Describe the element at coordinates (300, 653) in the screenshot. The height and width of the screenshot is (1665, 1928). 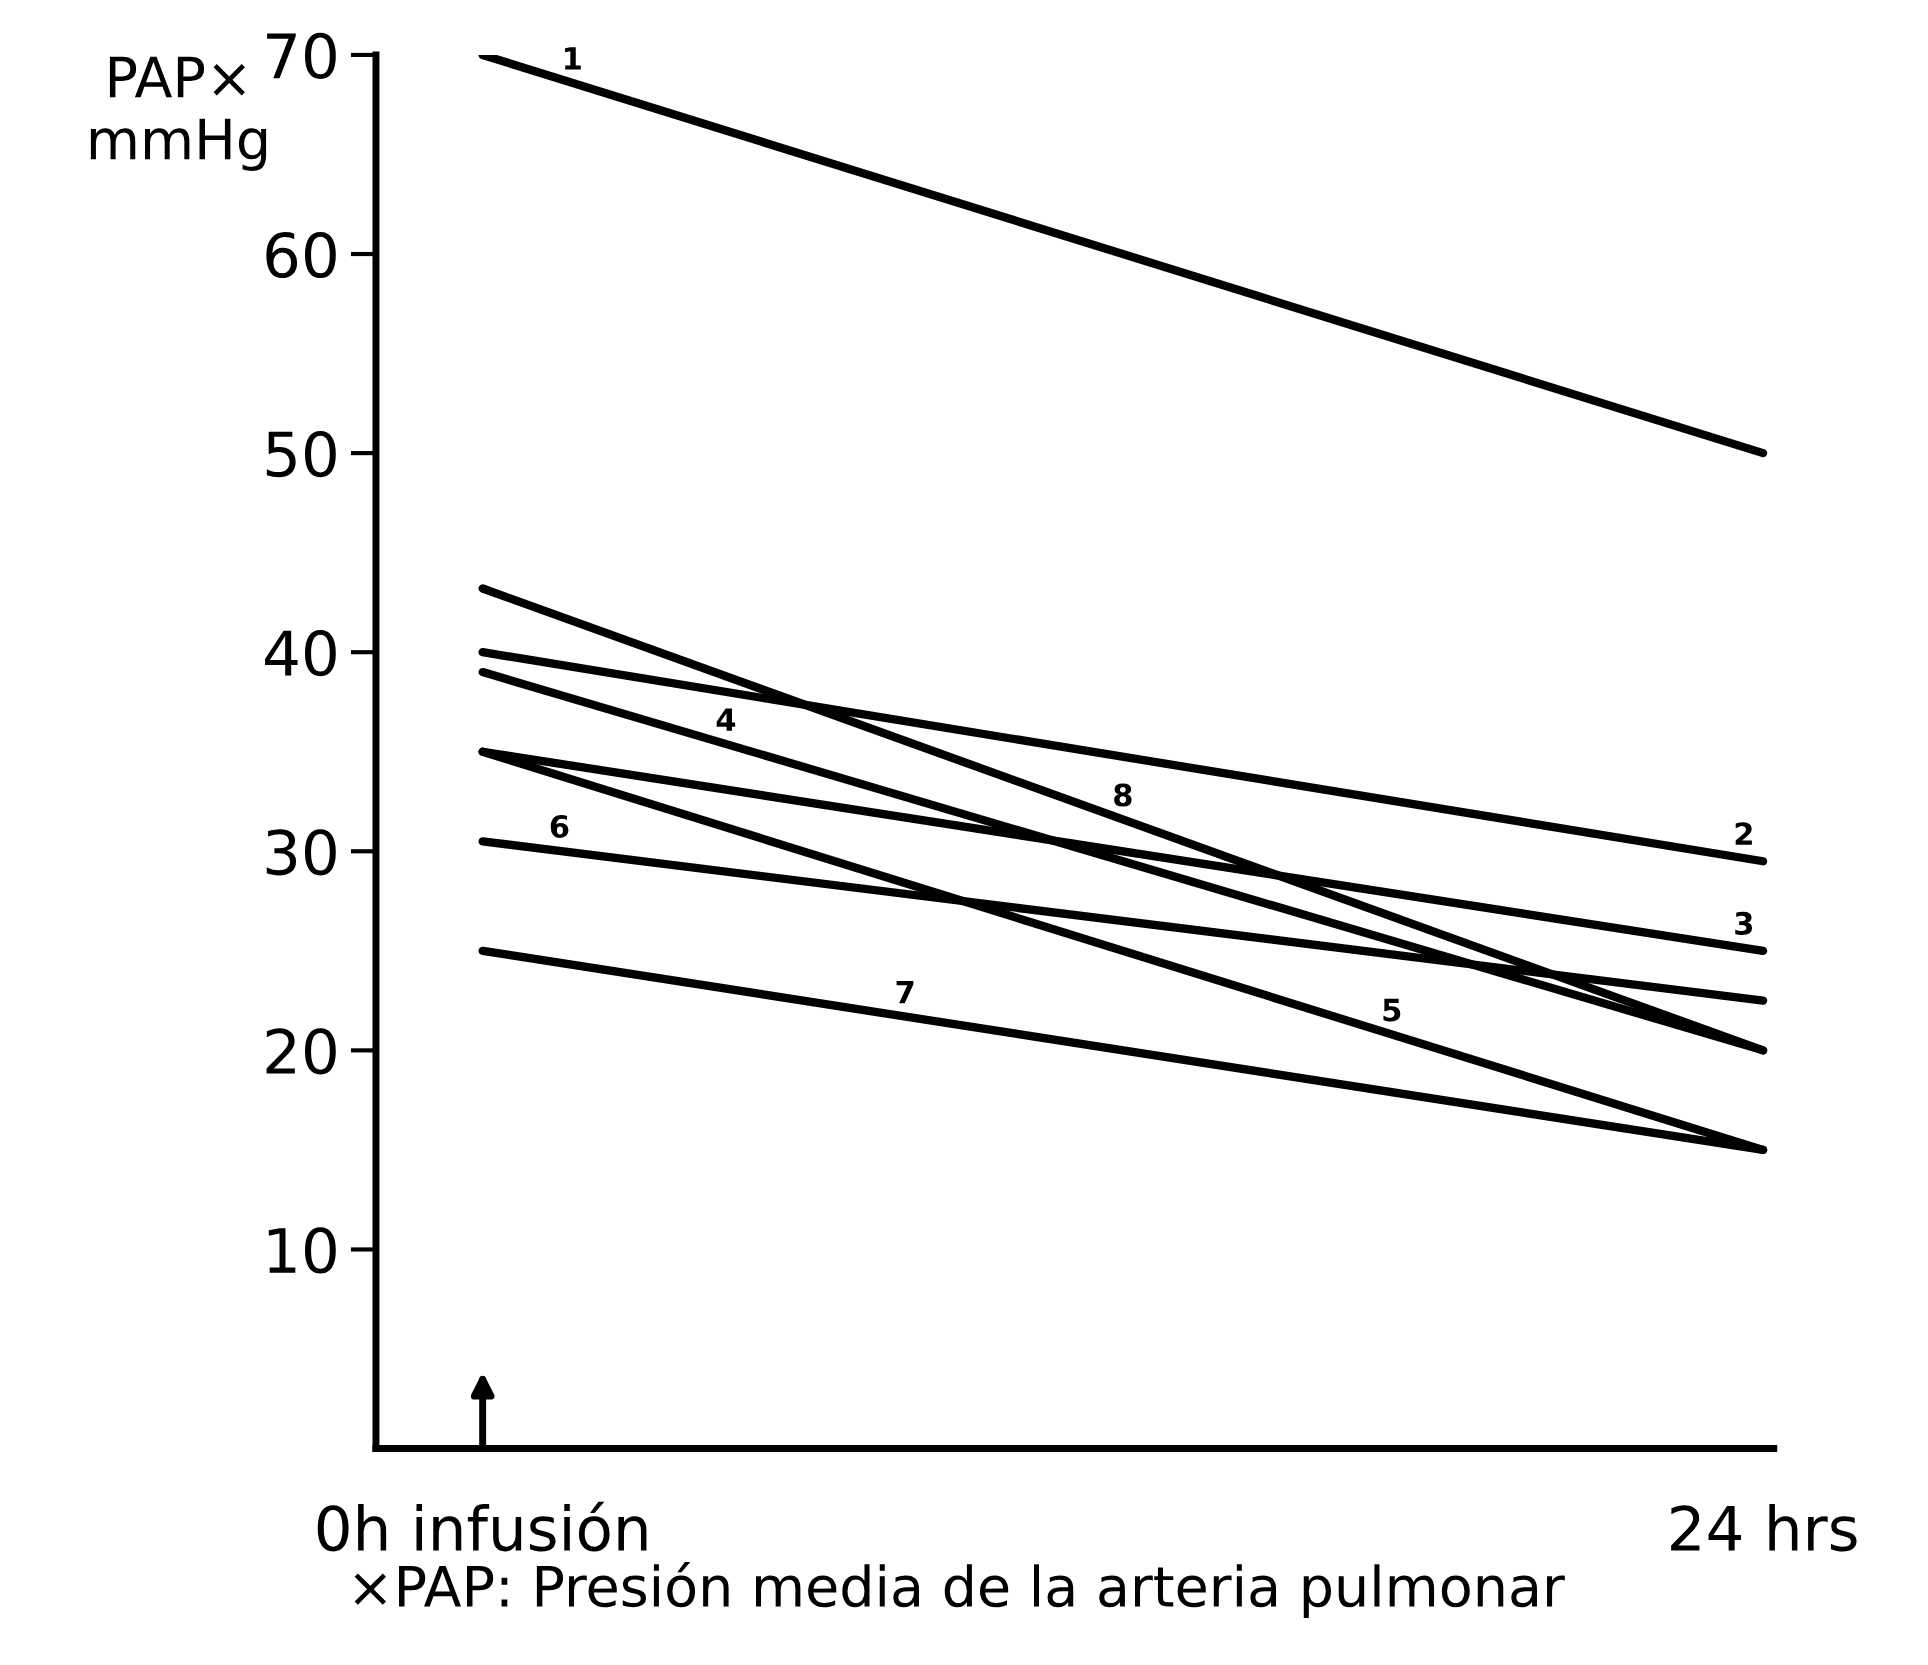
I see `y-tick-label: 40` at that location.